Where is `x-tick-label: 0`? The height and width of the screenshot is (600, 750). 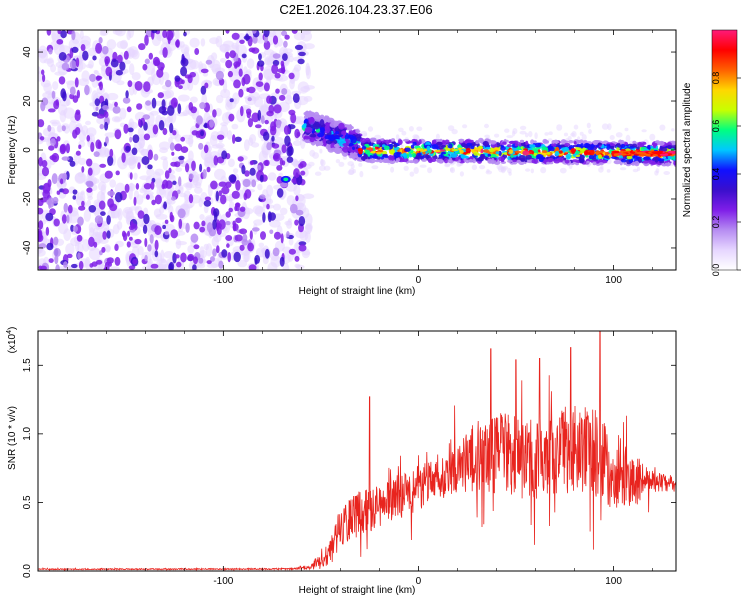
x-tick-label: 0 is located at coordinates (419, 581).